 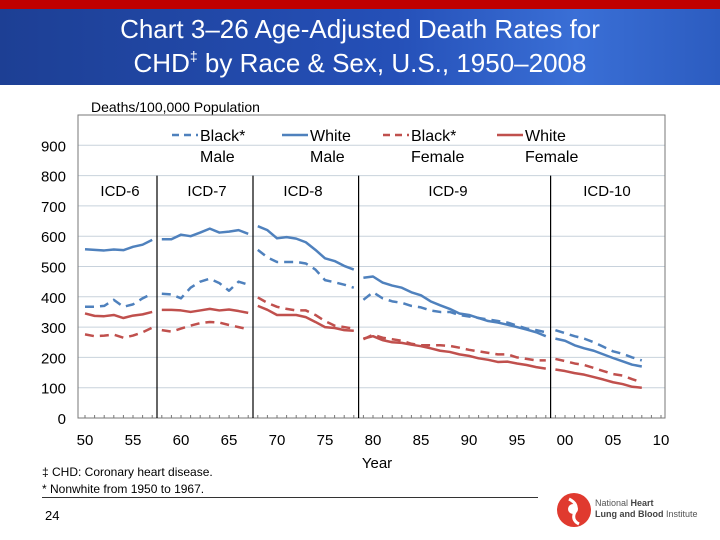 I want to click on x-tick-label: 05, so click(x=613, y=440).